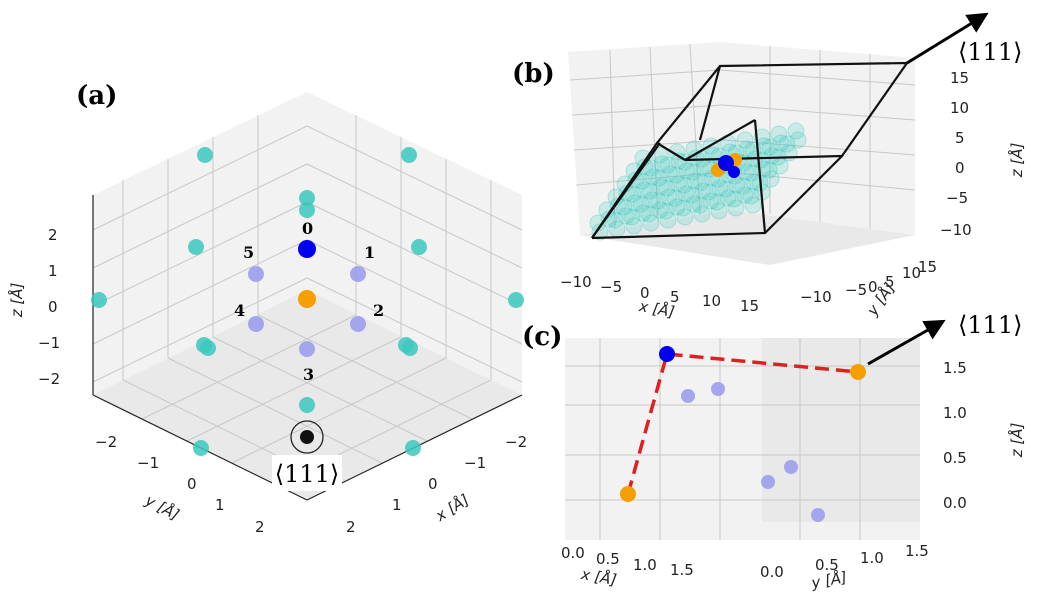 The height and width of the screenshot is (613, 1046). I want to click on c-ytick-3: 1.5, so click(917, 551).